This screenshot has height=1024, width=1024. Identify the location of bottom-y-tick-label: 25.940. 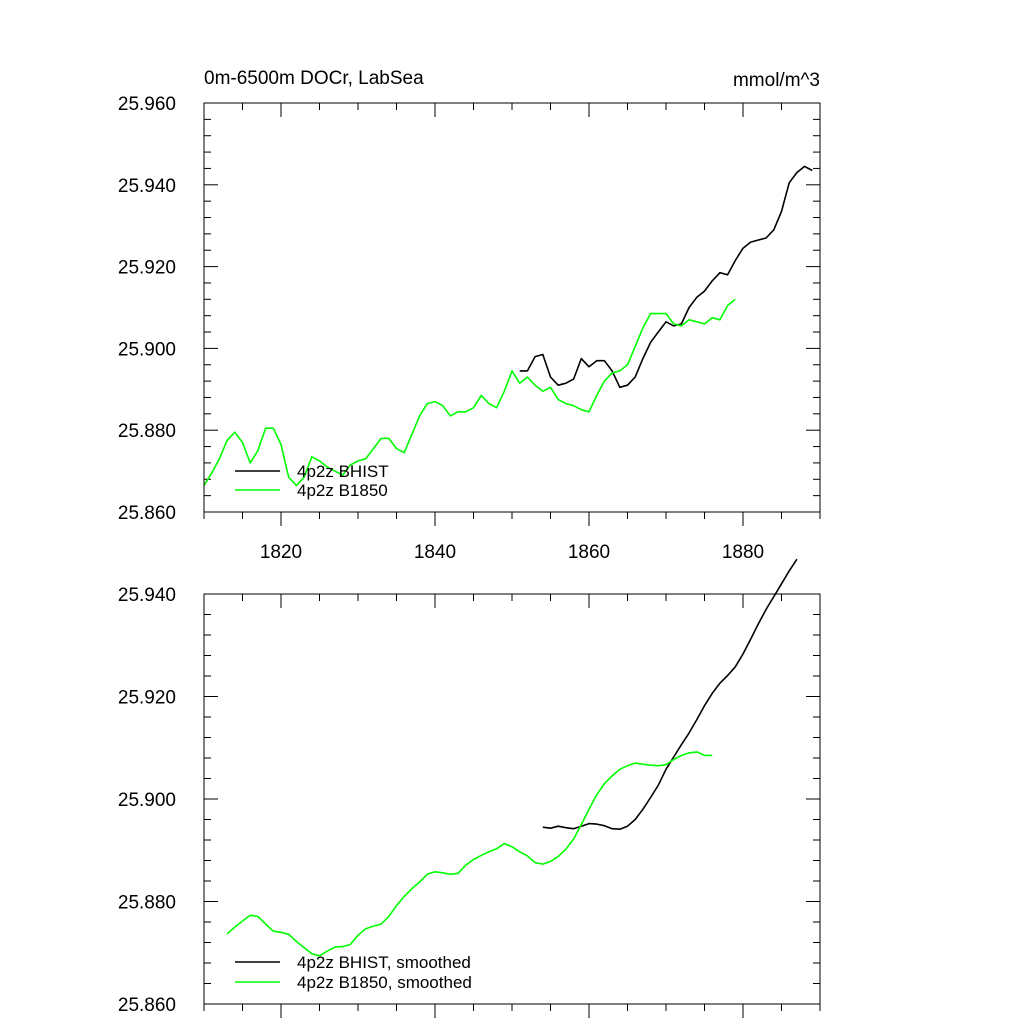
(147, 595).